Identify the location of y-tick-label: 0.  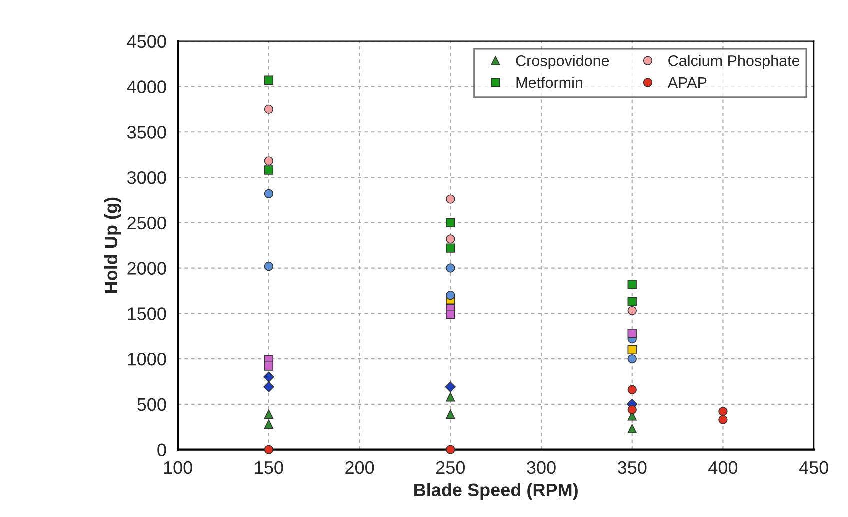
(162, 450).